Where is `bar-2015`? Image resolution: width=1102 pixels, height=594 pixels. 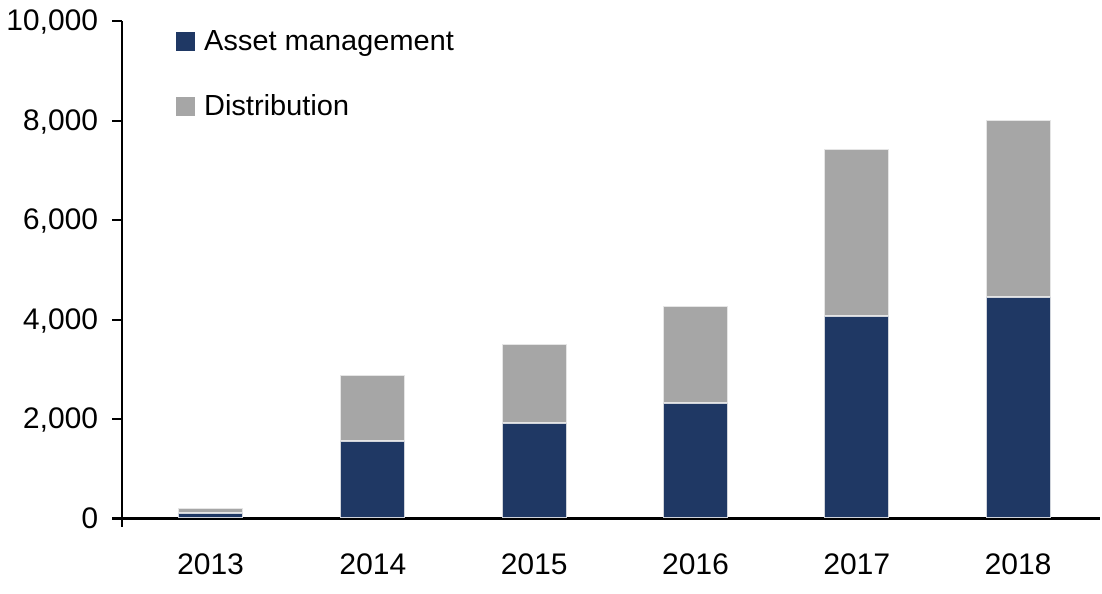
bar-2015 is located at coordinates (534, 430).